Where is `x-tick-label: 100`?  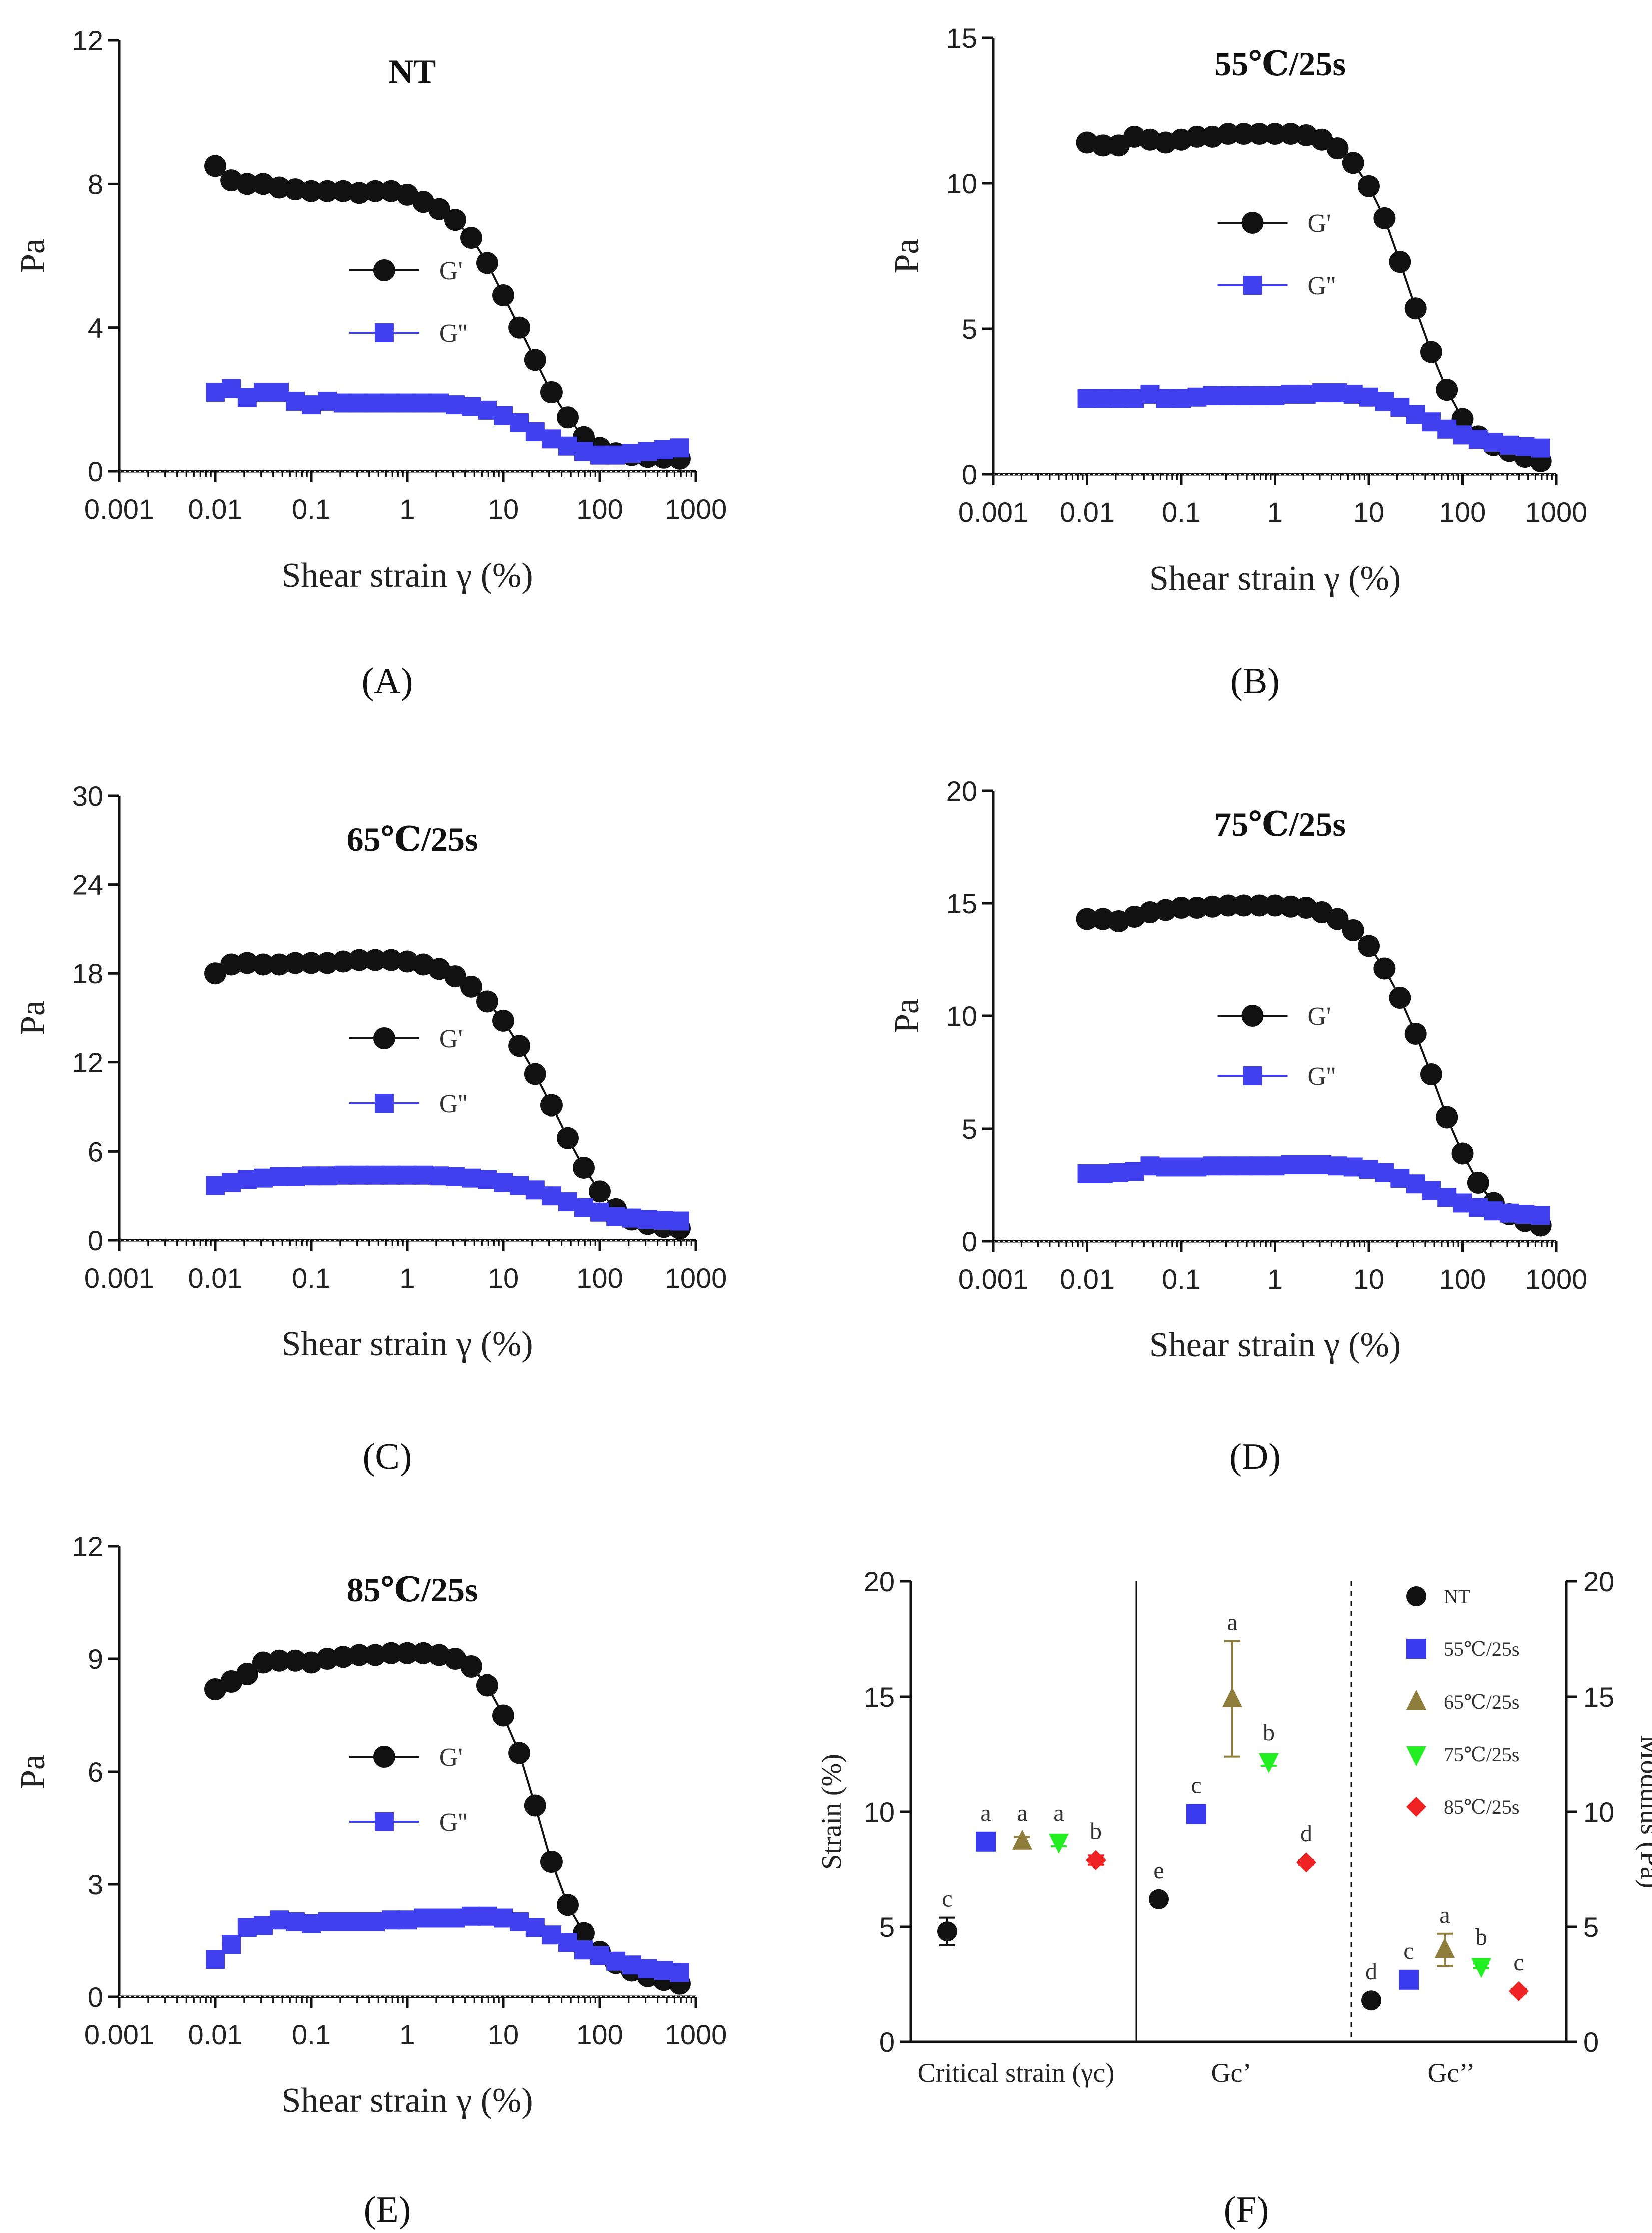
x-tick-label: 100 is located at coordinates (599, 509).